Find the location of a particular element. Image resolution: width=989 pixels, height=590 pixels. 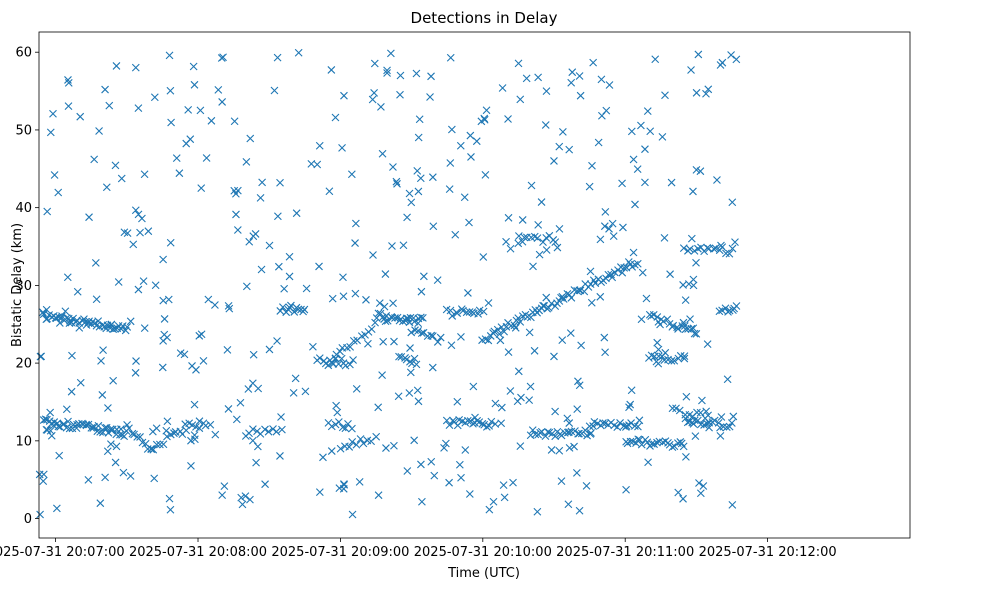

x-tick-label: 2025-07-31 20:12:00 is located at coordinates (768, 552).